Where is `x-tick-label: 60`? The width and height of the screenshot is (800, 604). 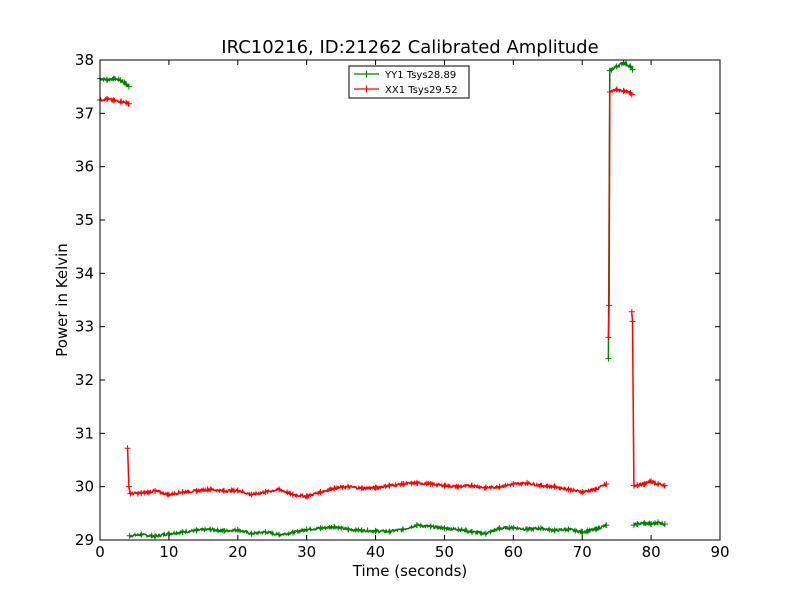
x-tick-label: 60 is located at coordinates (513, 552).